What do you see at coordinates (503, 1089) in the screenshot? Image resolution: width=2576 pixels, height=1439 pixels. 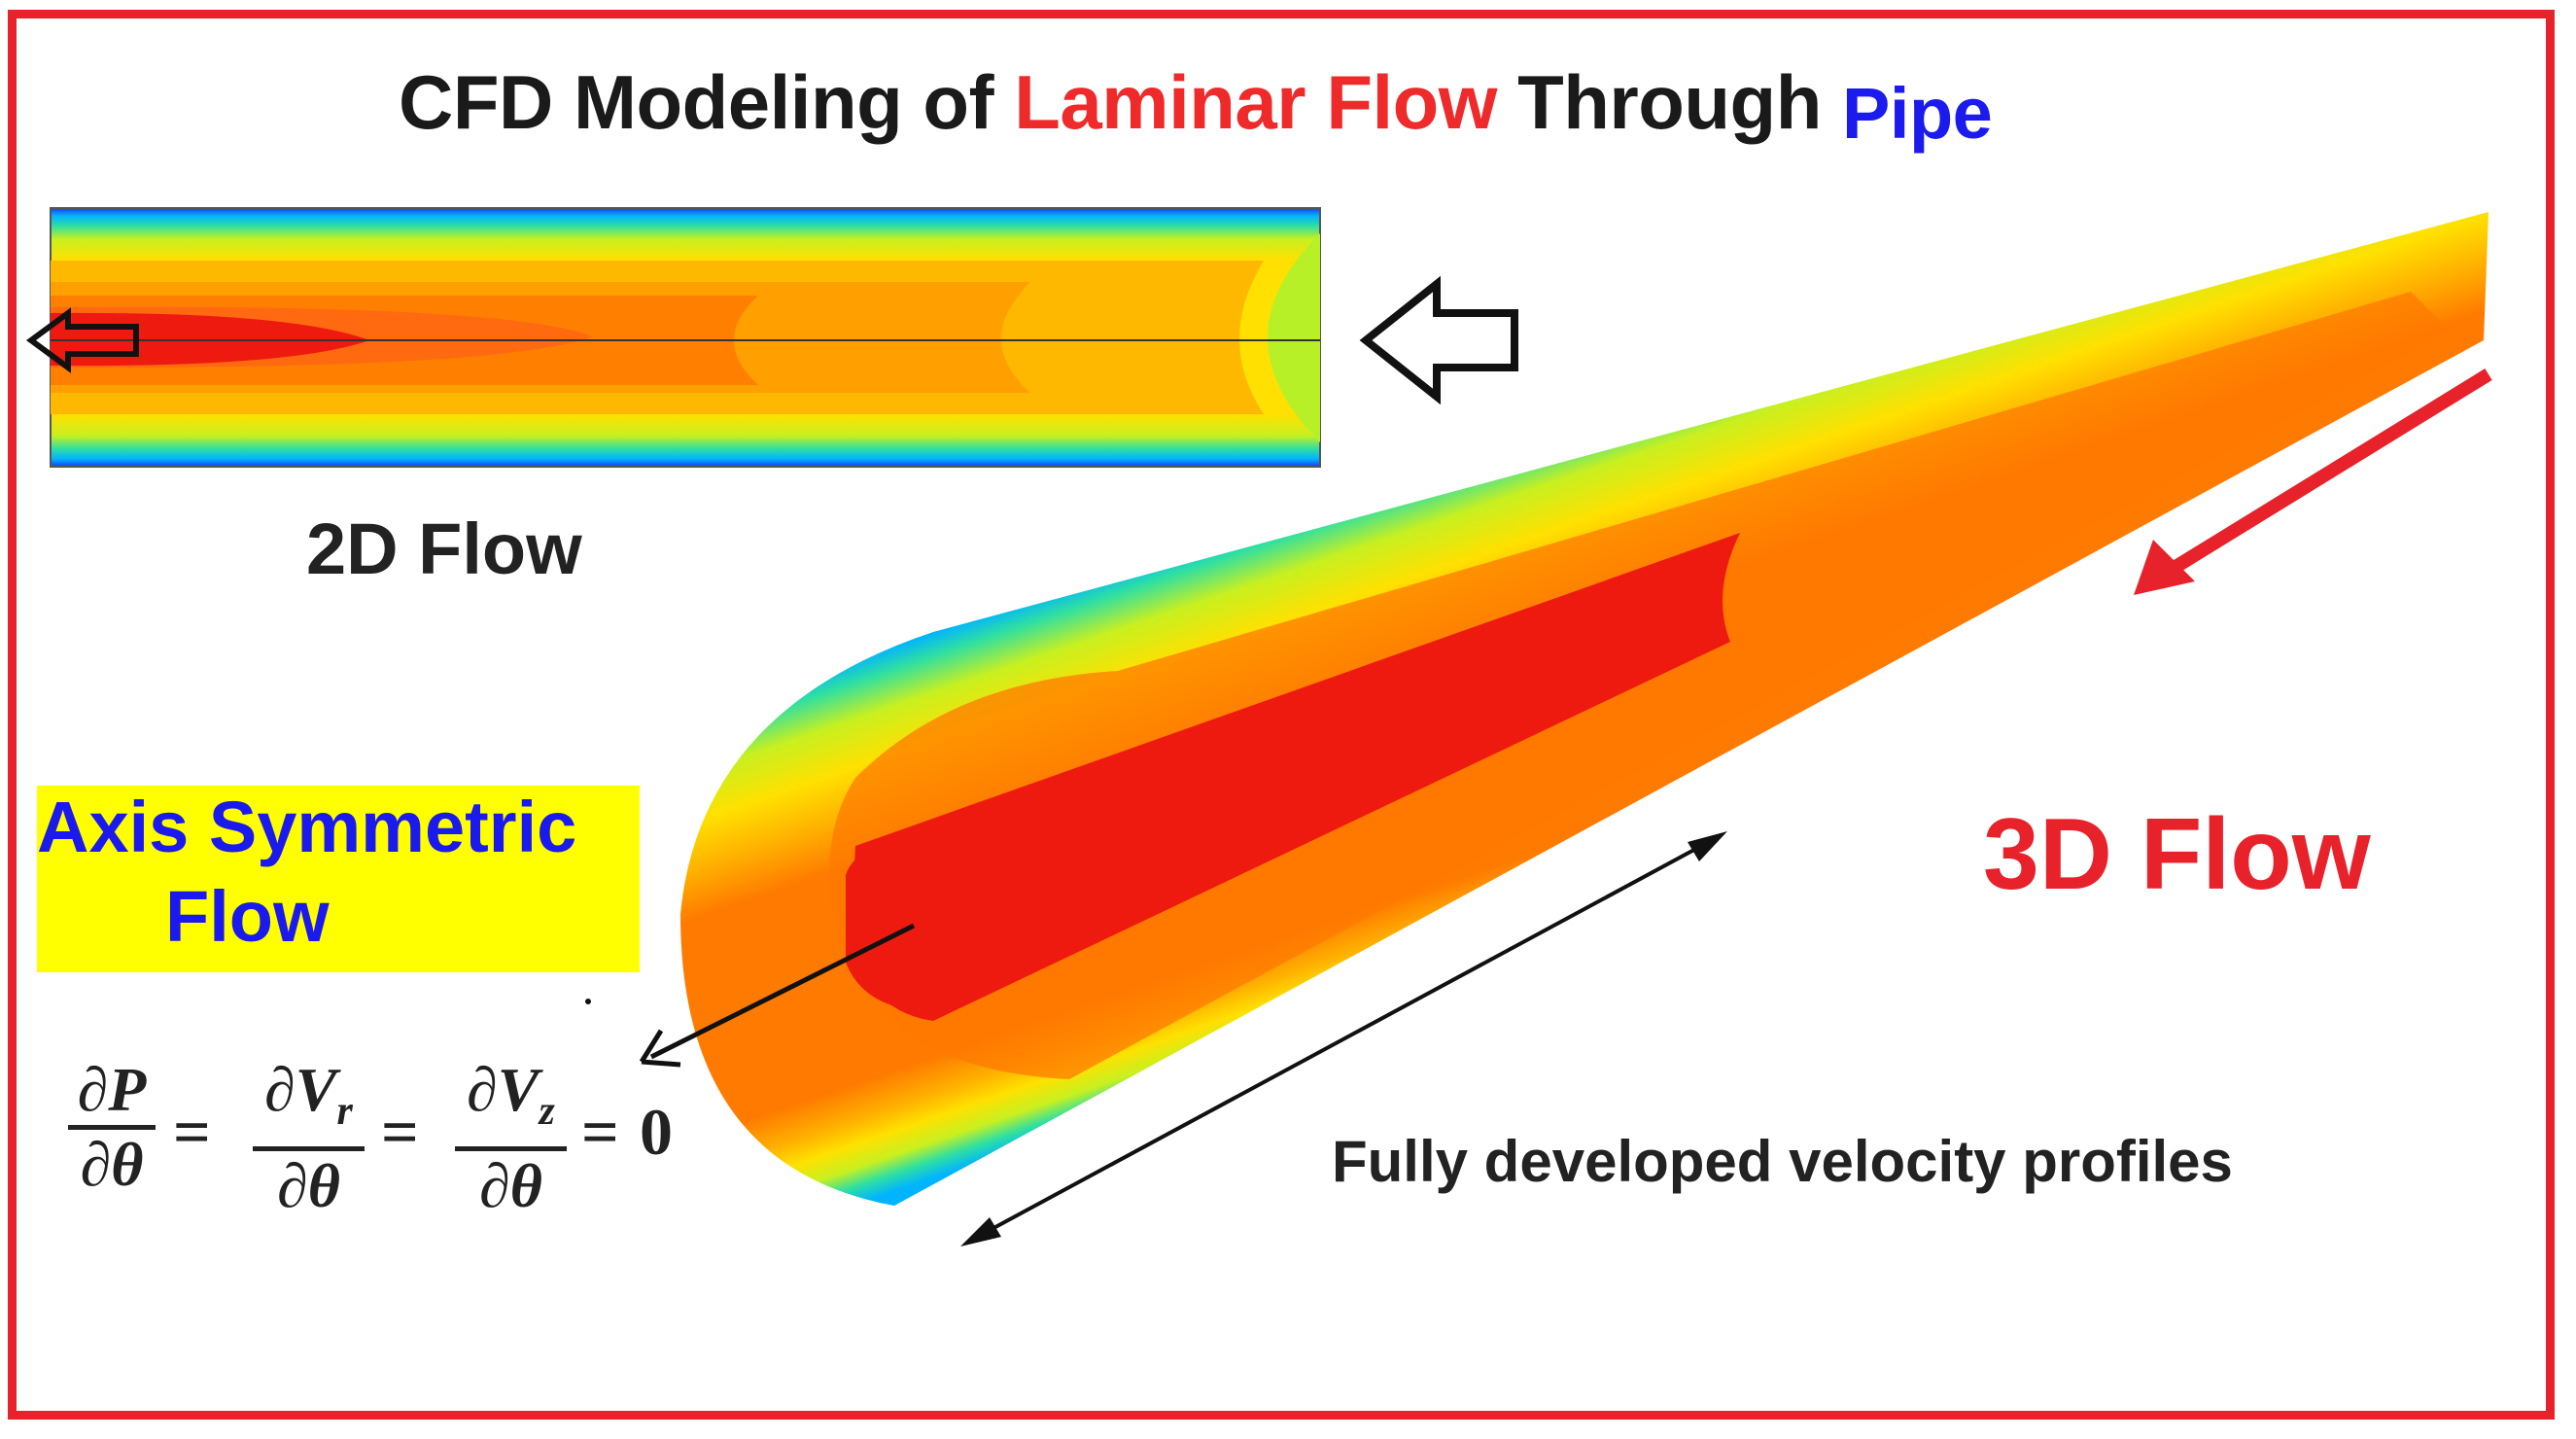 I see `frac3-numerator: ∂V` at bounding box center [503, 1089].